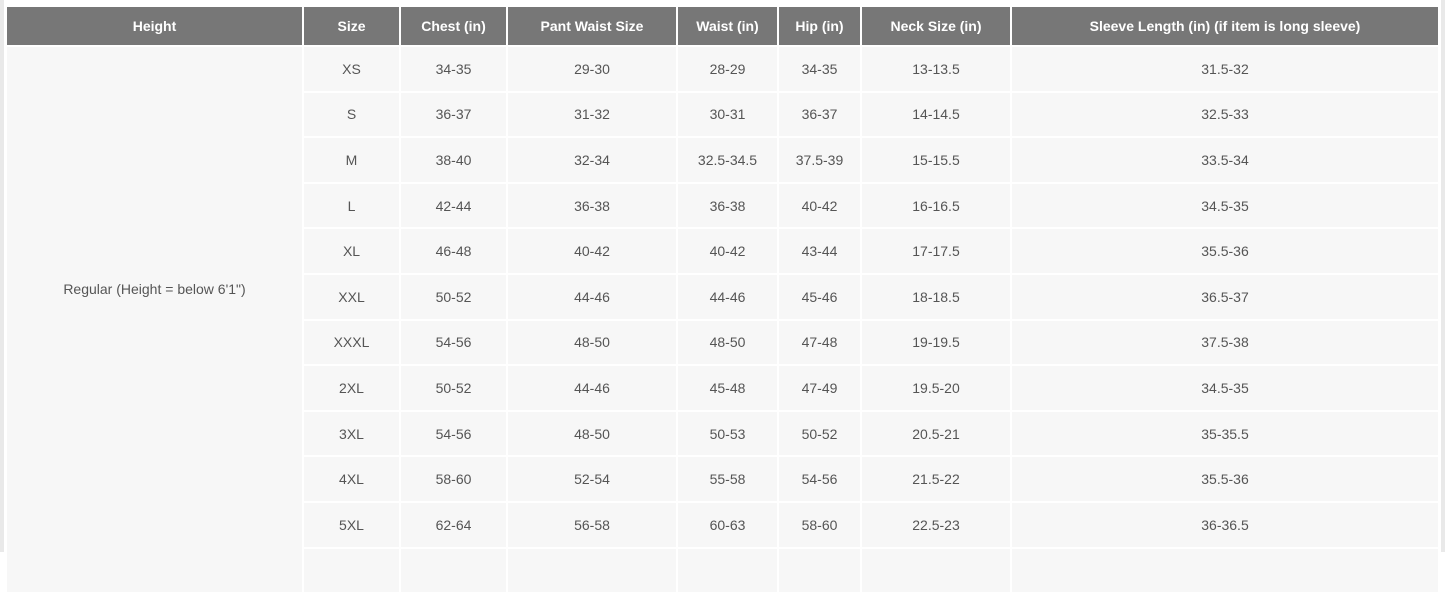  What do you see at coordinates (592, 26) in the screenshot?
I see `header-pant-waist: Pant Waist Size` at bounding box center [592, 26].